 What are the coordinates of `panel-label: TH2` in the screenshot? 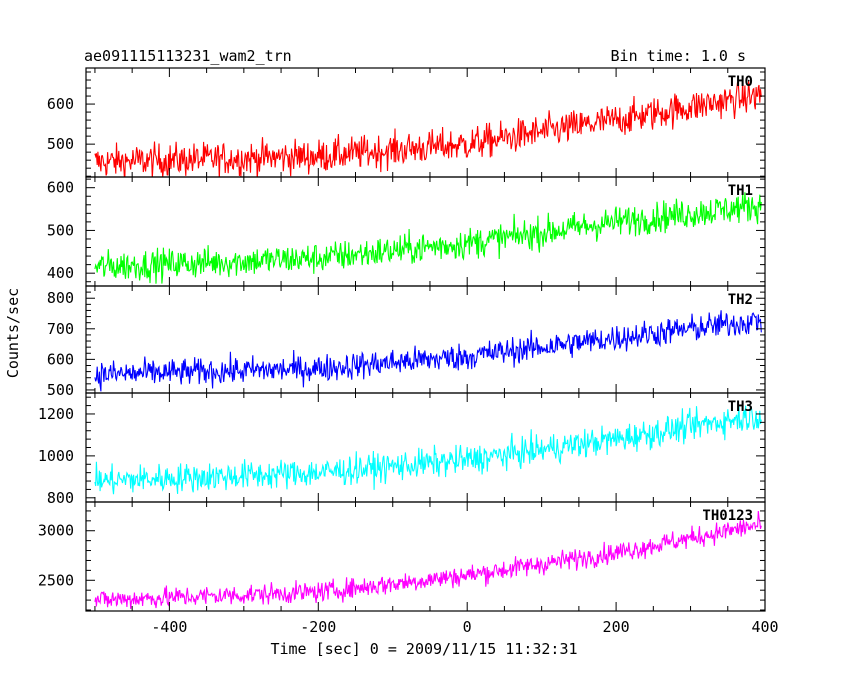 It's located at (740, 300).